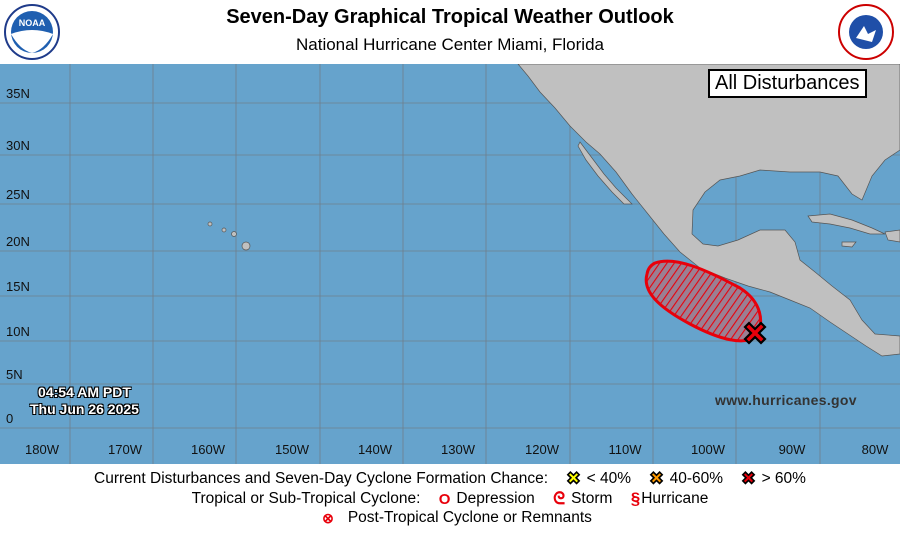 The width and height of the screenshot is (900, 533). Describe the element at coordinates (292, 449) in the screenshot. I see `longitude-label: 150W` at that location.